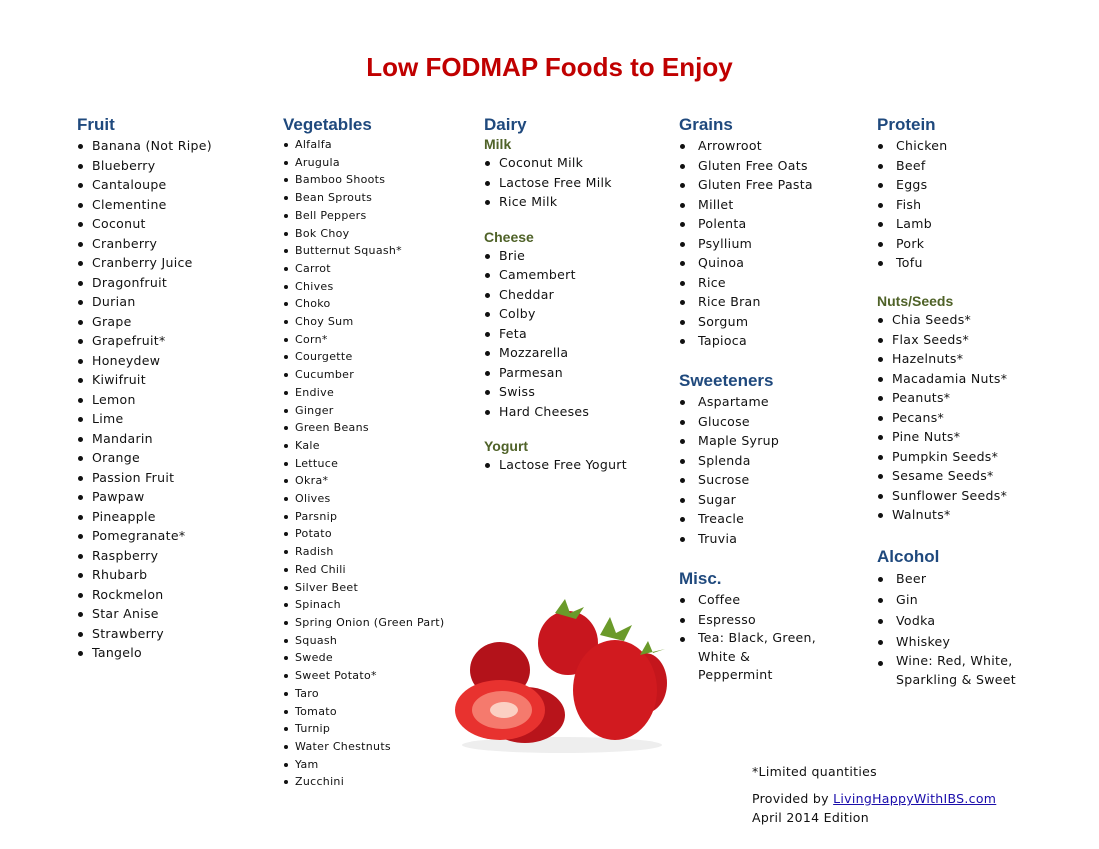  I want to click on list-item: Star Anise, so click(172, 614).